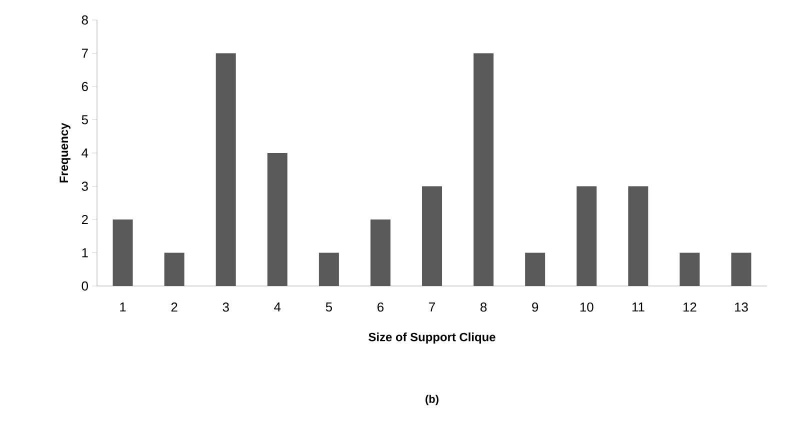  Describe the element at coordinates (85, 53) in the screenshot. I see `y-tick-label: 7` at that location.